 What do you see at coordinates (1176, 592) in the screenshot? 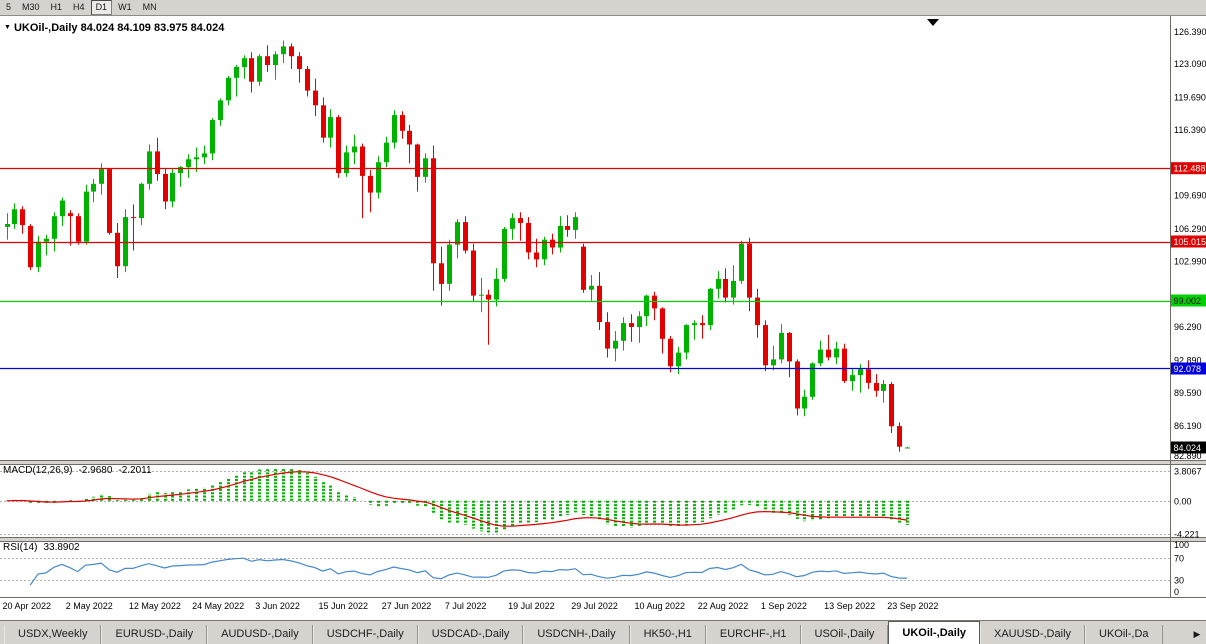
I see `rsi-axis-label: 0` at bounding box center [1176, 592].